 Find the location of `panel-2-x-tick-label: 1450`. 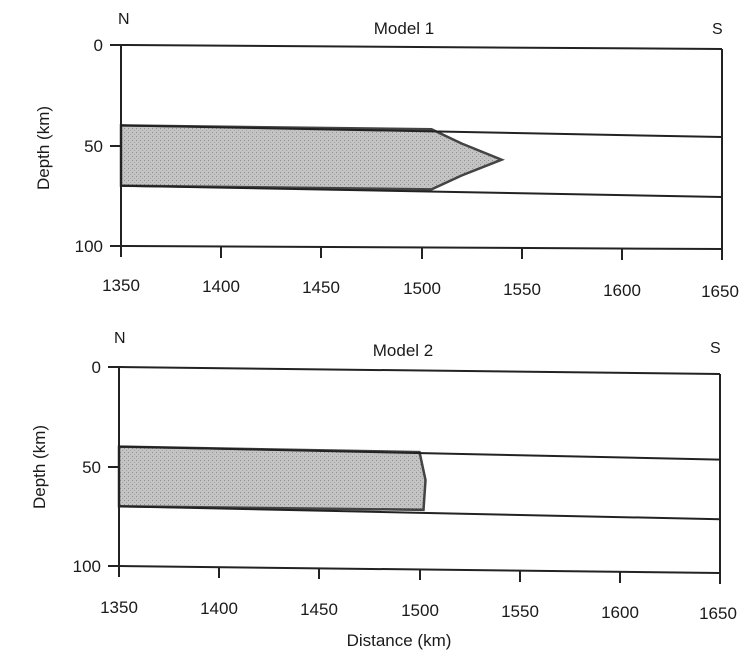

panel-2-x-tick-label: 1450 is located at coordinates (319, 609).